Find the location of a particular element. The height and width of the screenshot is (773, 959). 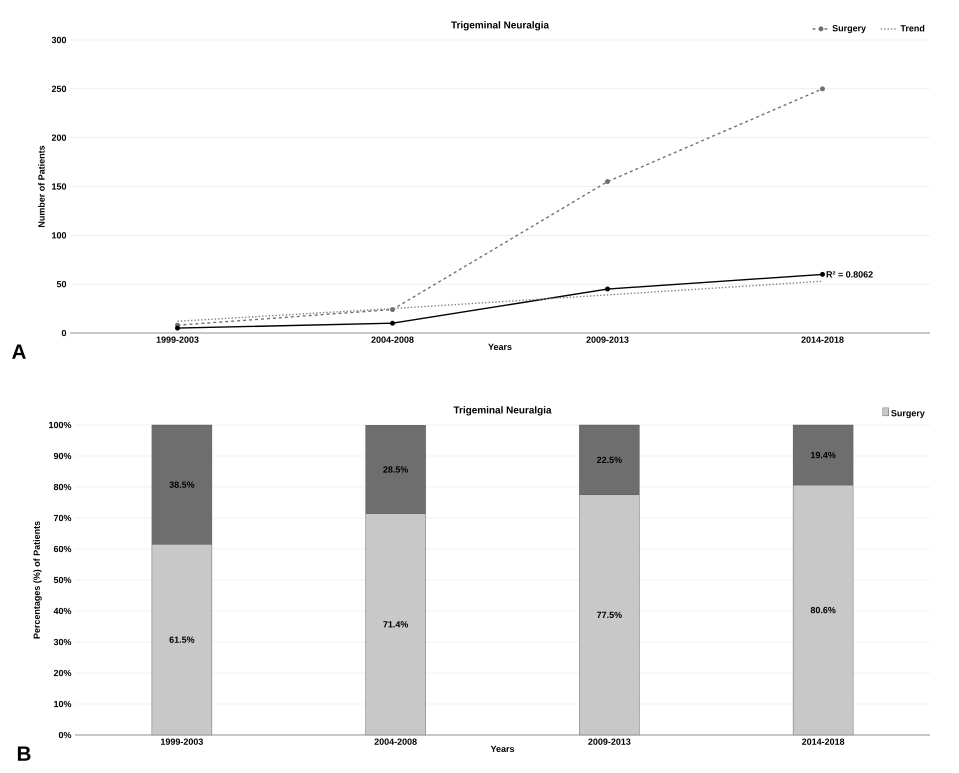

annotation: R² = 0.8062 is located at coordinates (849, 274).